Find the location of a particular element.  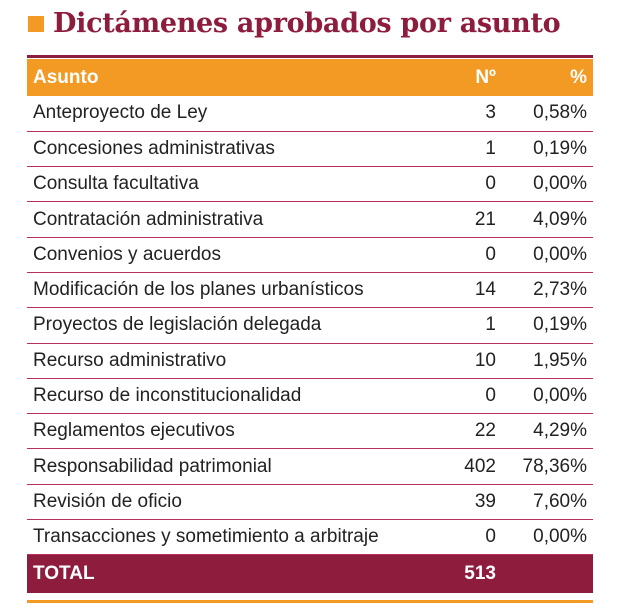

cell-percent: 1,95% is located at coordinates (547, 361).